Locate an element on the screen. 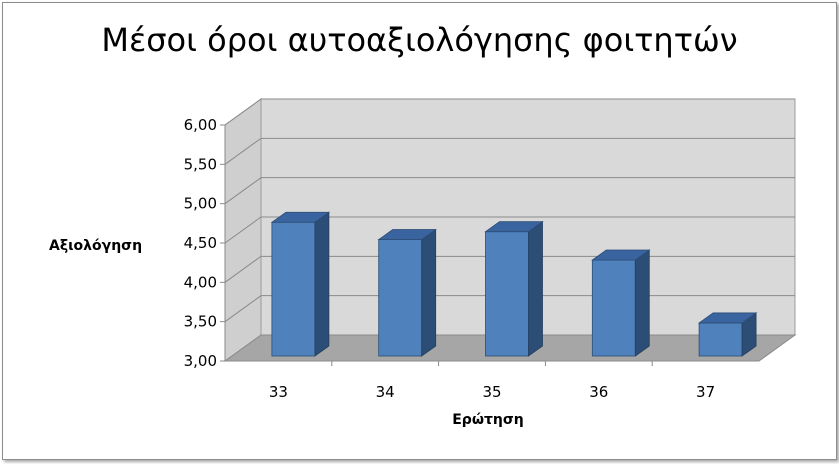  y-tick-label: 4,00 is located at coordinates (200, 282).